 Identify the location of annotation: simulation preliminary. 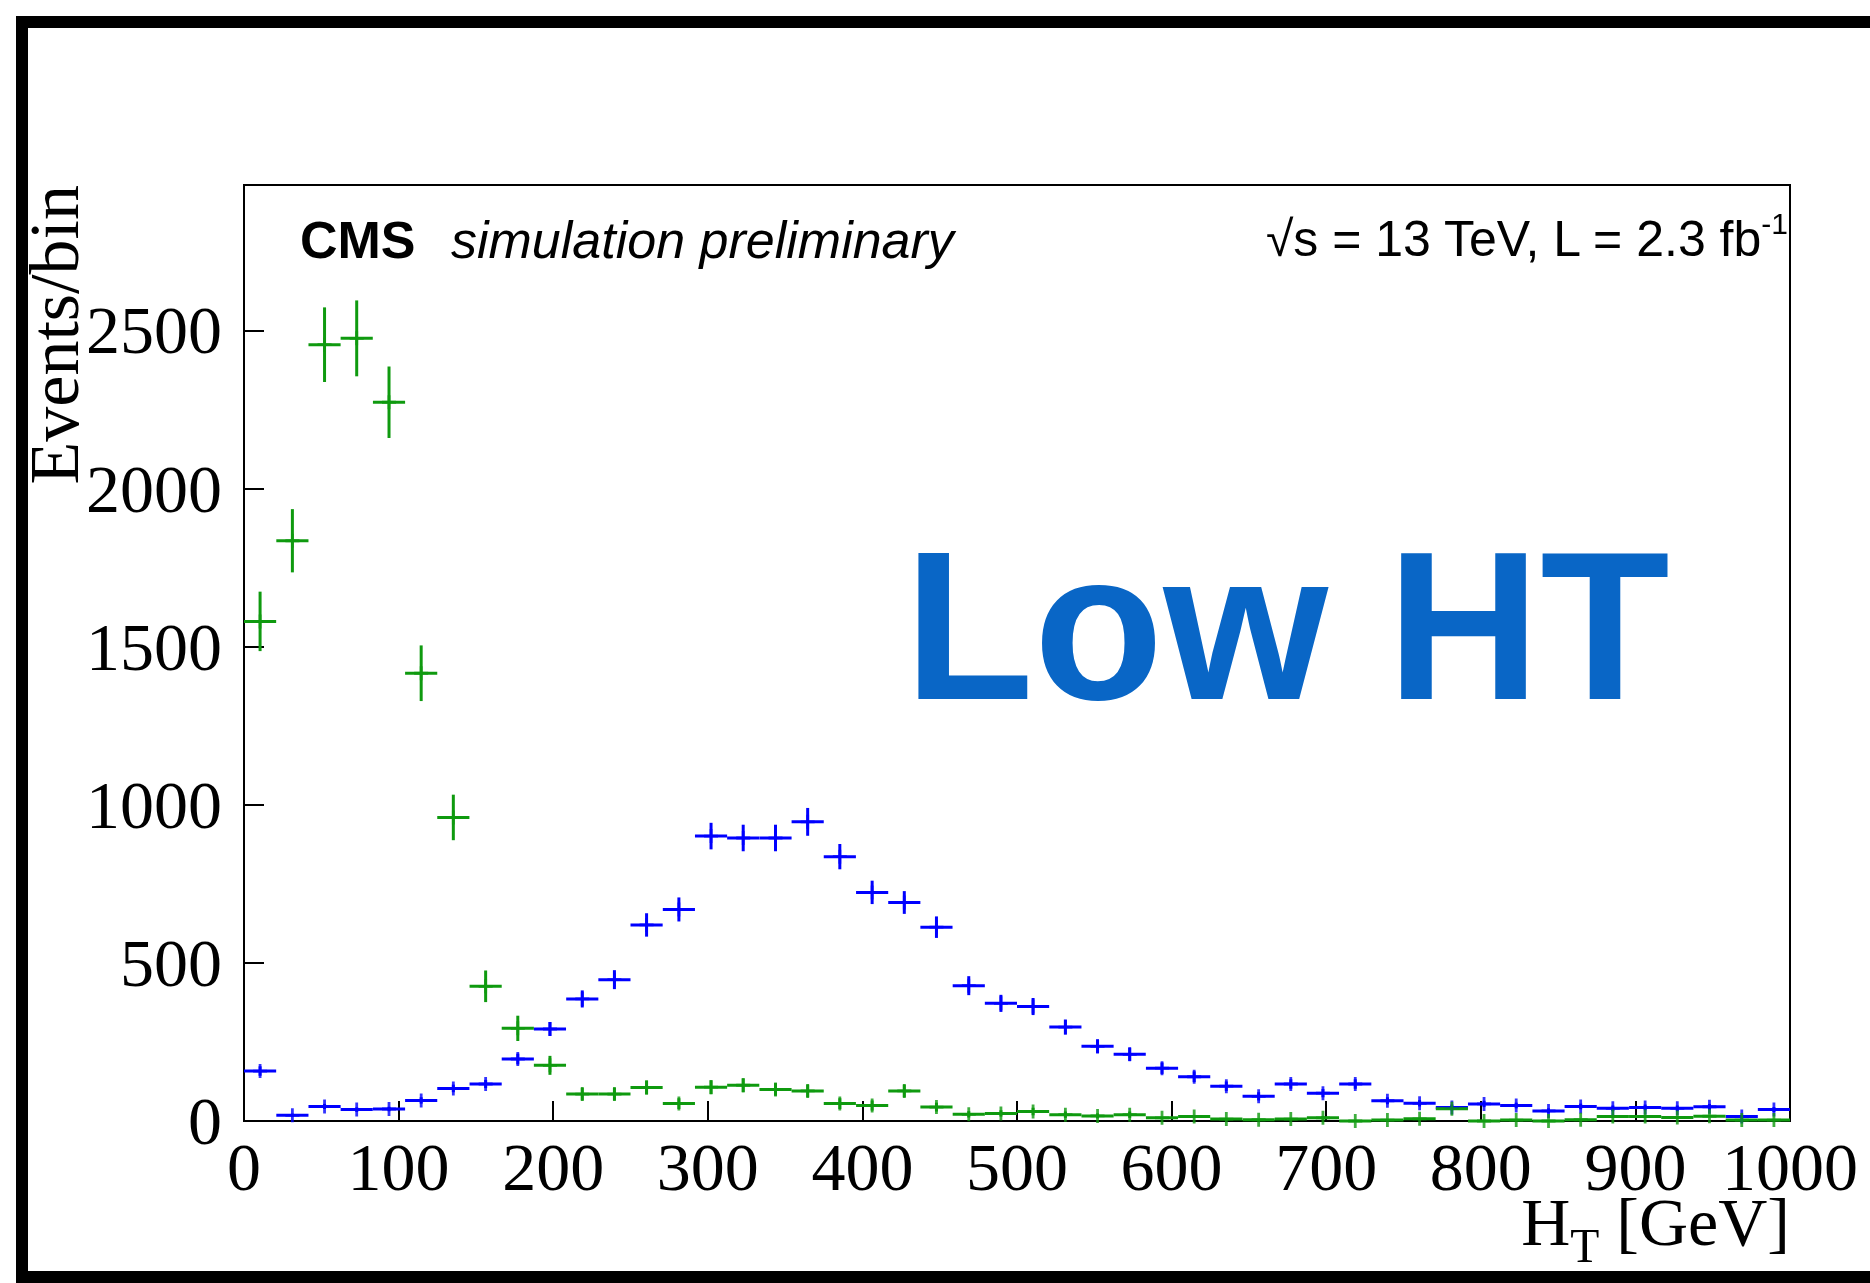
(702, 240).